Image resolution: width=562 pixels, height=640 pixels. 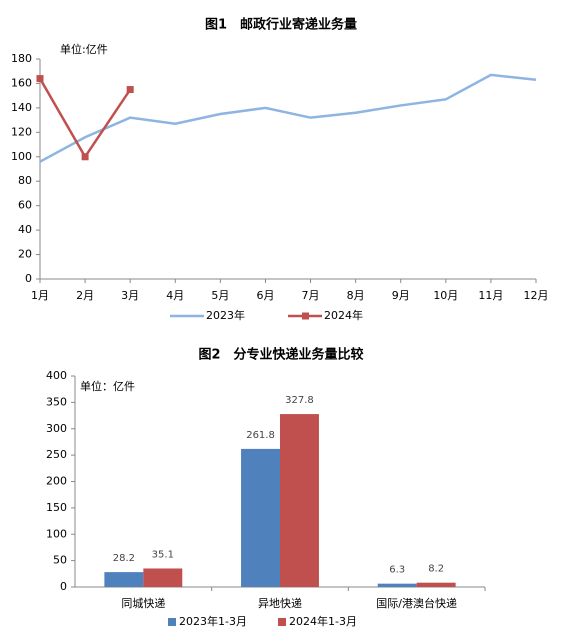 I want to click on value-label: 6.3, so click(x=397, y=570).